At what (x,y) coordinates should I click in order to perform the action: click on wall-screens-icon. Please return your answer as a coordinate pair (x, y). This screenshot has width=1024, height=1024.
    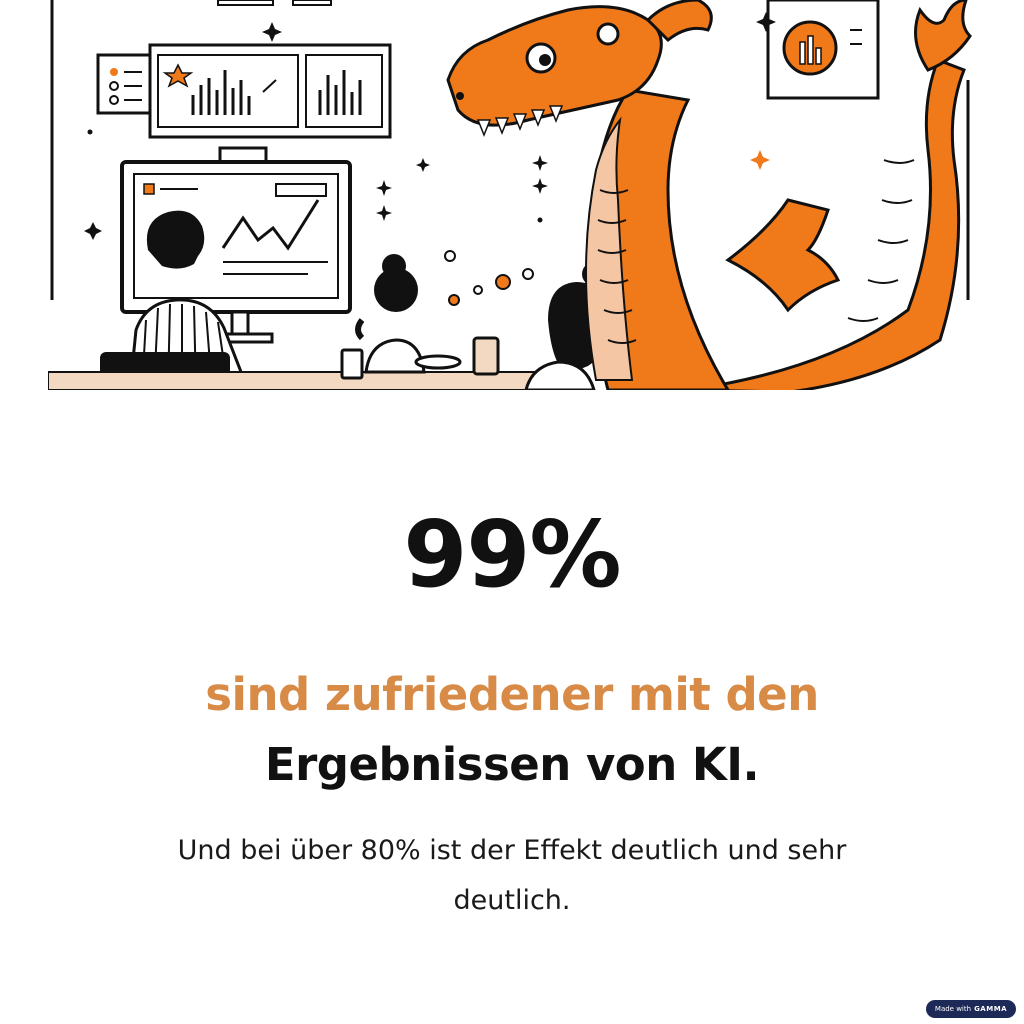
    Looking at the image, I should click on (244, 69).